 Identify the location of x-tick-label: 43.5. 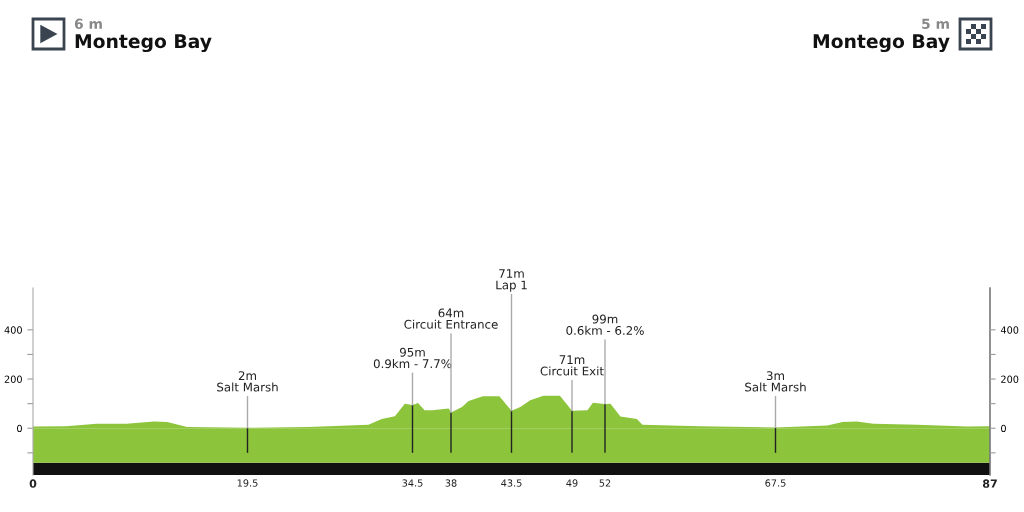
(511, 483).